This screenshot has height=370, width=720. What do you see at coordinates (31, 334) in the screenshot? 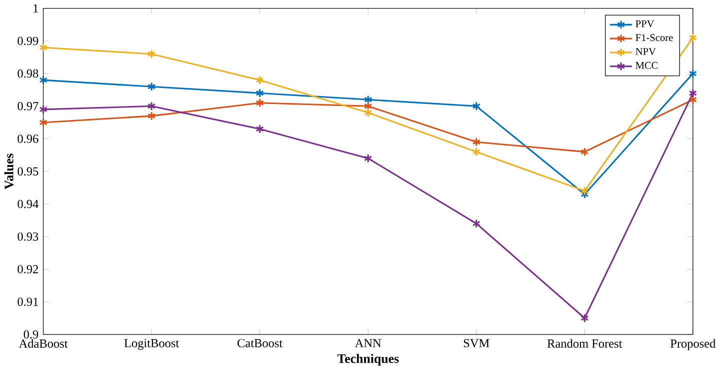
I see `y-tick-label: 0.9` at bounding box center [31, 334].